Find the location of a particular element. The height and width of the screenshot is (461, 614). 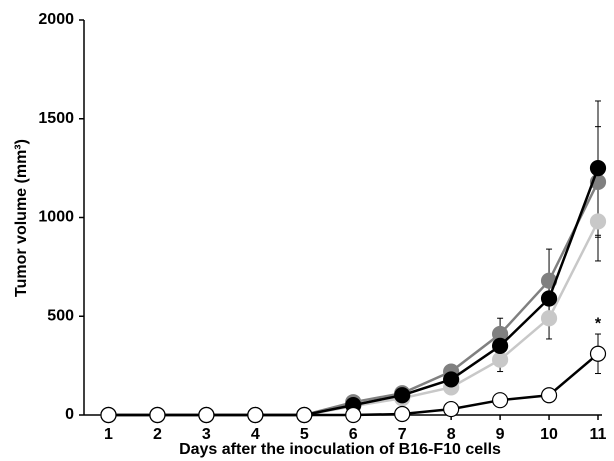

x-tick-label: 3 is located at coordinates (206, 434).